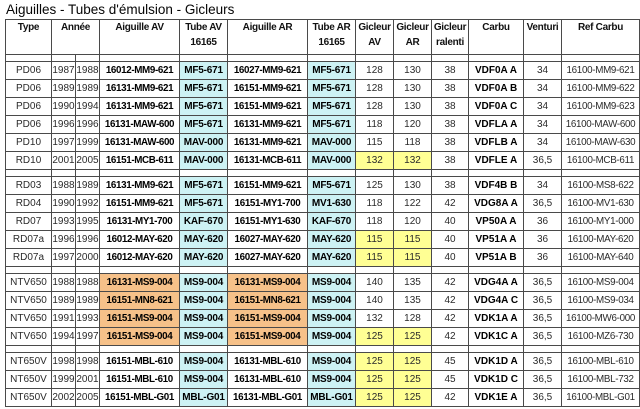  Describe the element at coordinates (412, 70) in the screenshot. I see `cell-gicleur-ar: 130` at that location.